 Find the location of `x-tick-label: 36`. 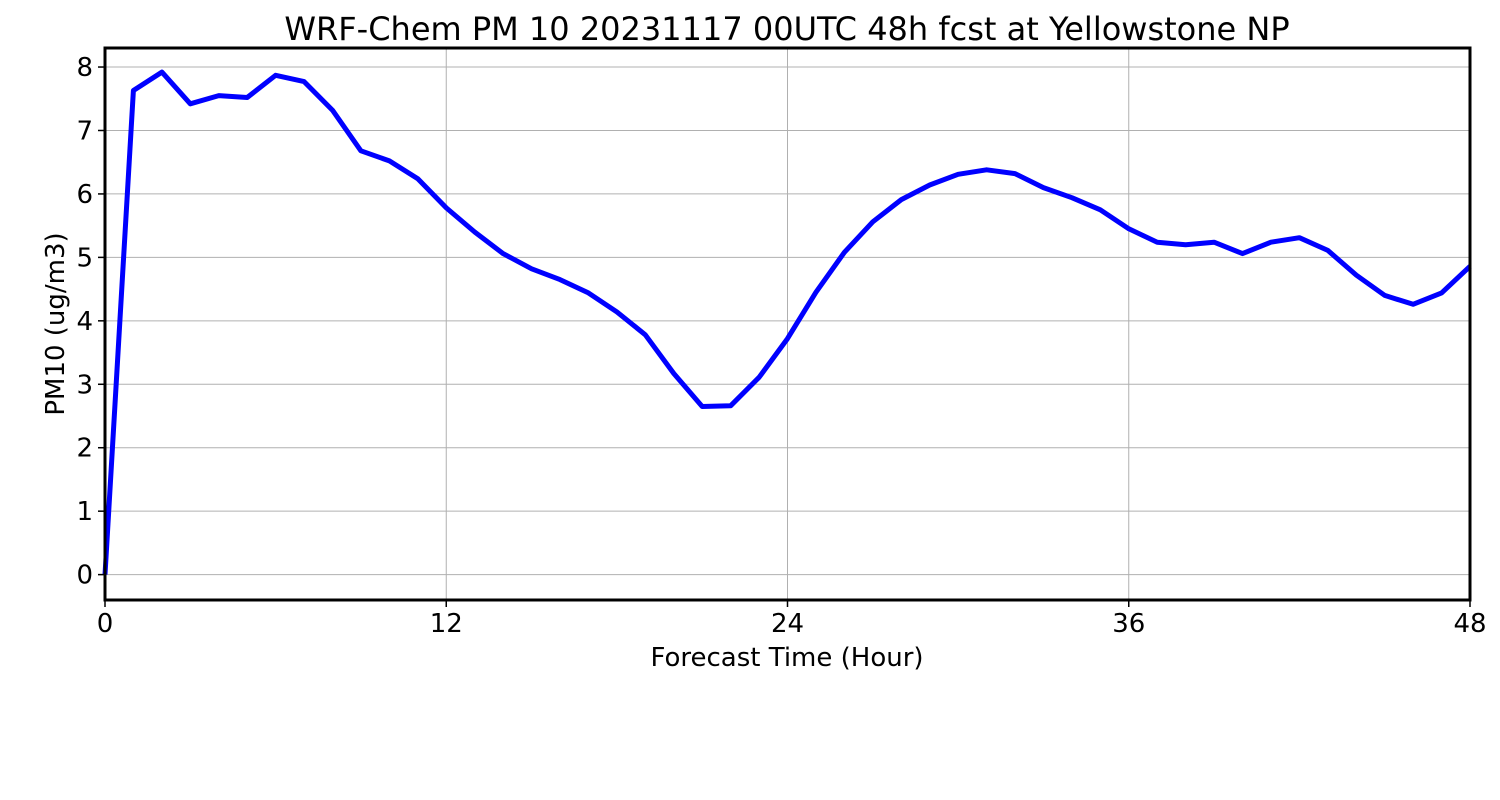

x-tick-label: 36 is located at coordinates (1128, 624).